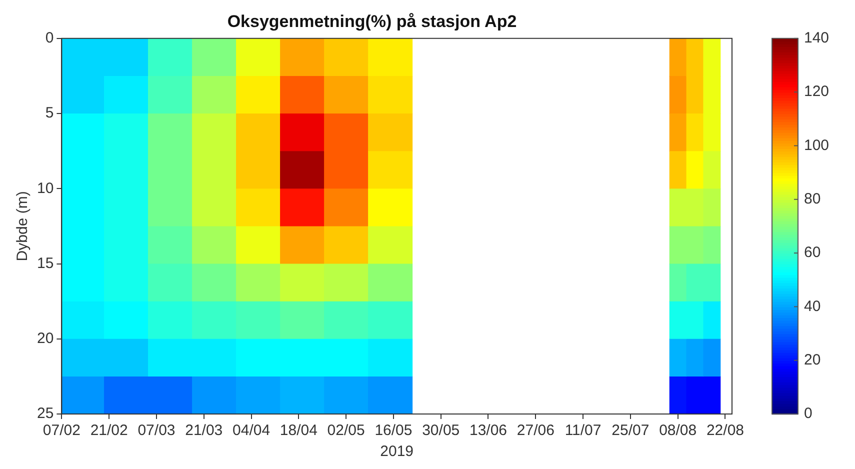 This screenshot has height=469, width=855. Describe the element at coordinates (49, 113) in the screenshot. I see `y-tick-label: 5` at that location.